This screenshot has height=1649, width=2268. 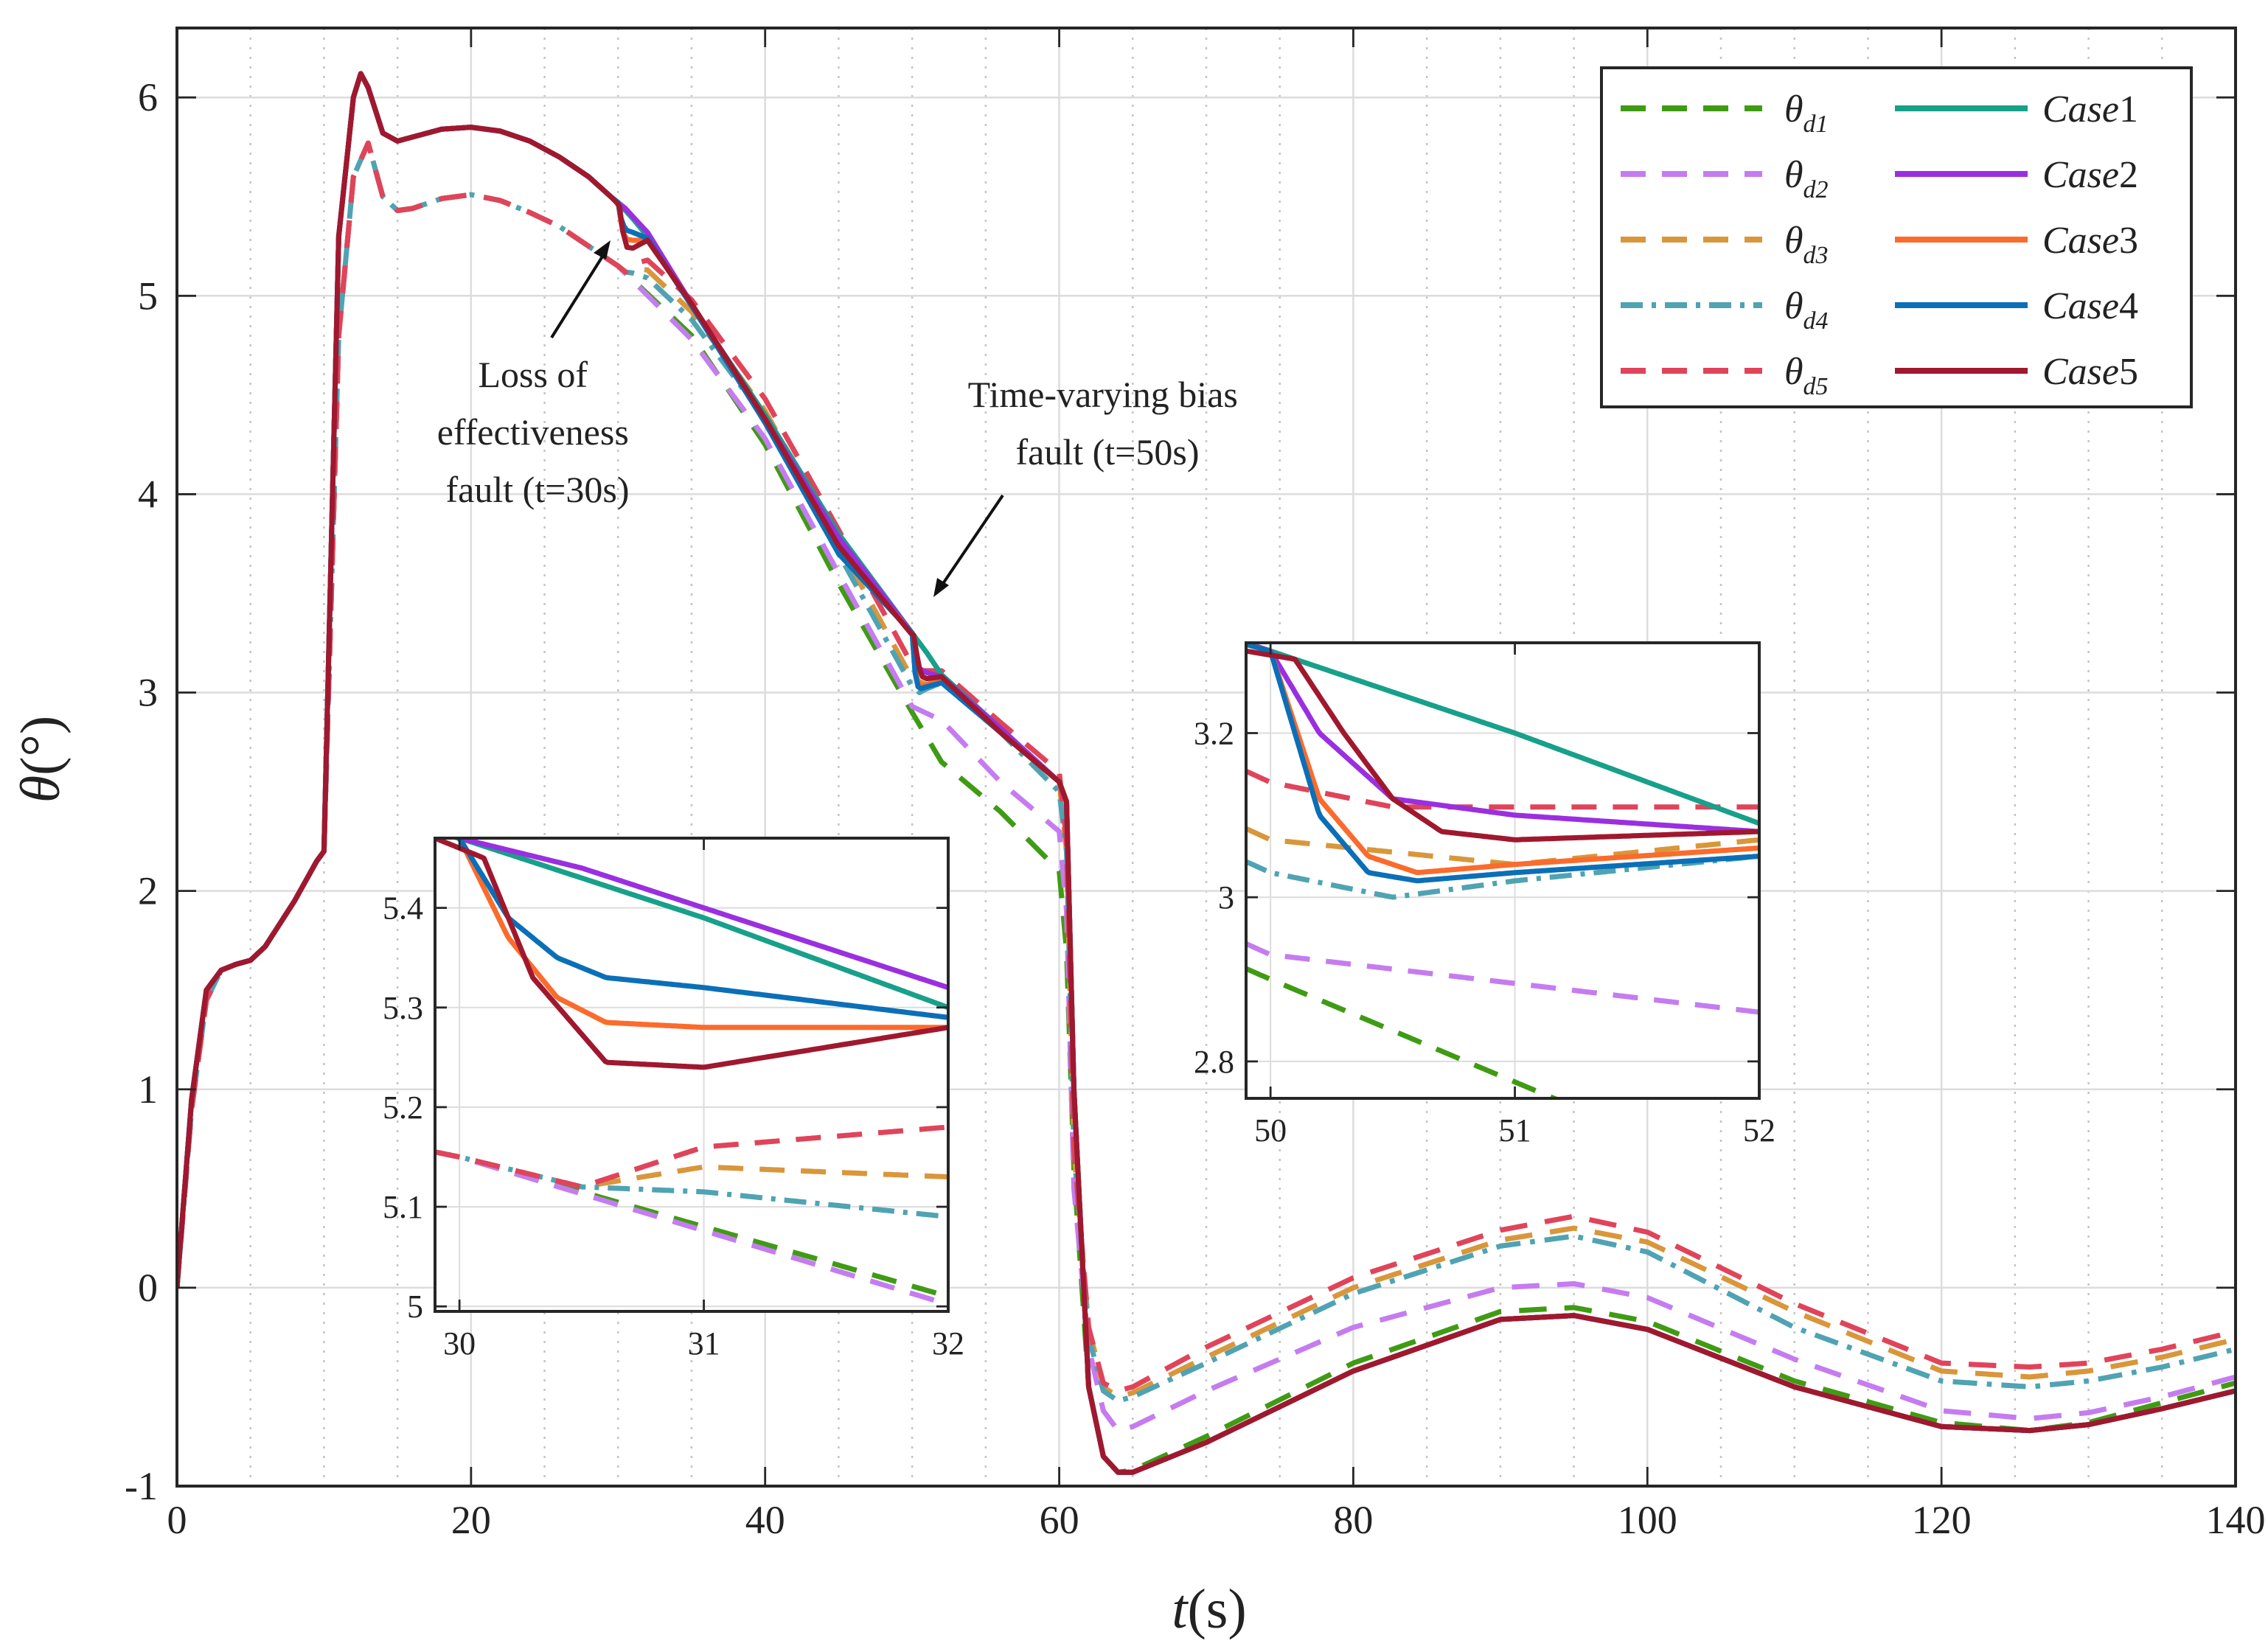 What do you see at coordinates (1353, 1520) in the screenshot?
I see `main-xtick-label: 80` at bounding box center [1353, 1520].